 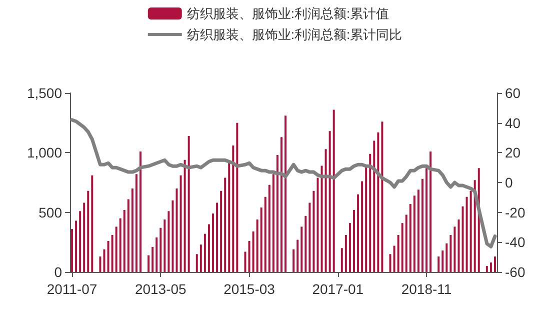 I want to click on x-tick-label: 2013-05, so click(x=160, y=289).